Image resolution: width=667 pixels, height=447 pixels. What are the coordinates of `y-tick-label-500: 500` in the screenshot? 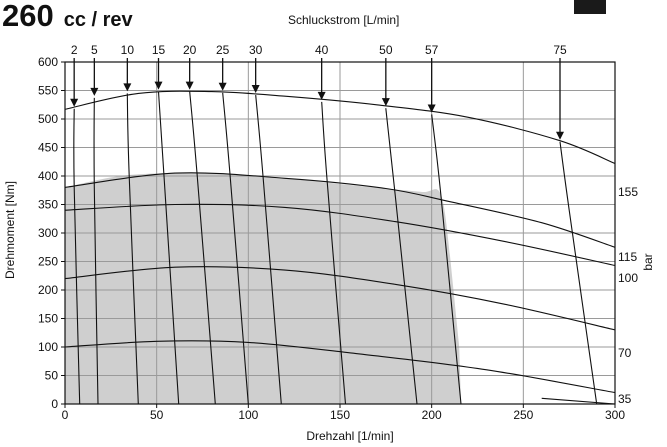 It's located at (48, 119).